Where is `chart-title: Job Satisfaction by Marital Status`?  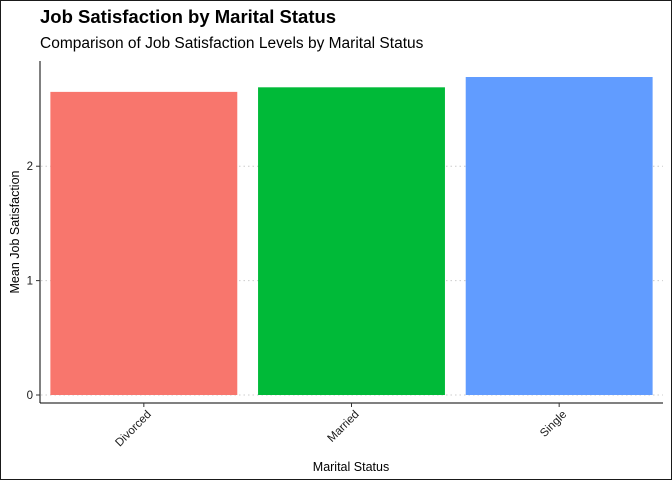 chart-title: Job Satisfaction by Marital Status is located at coordinates (188, 16).